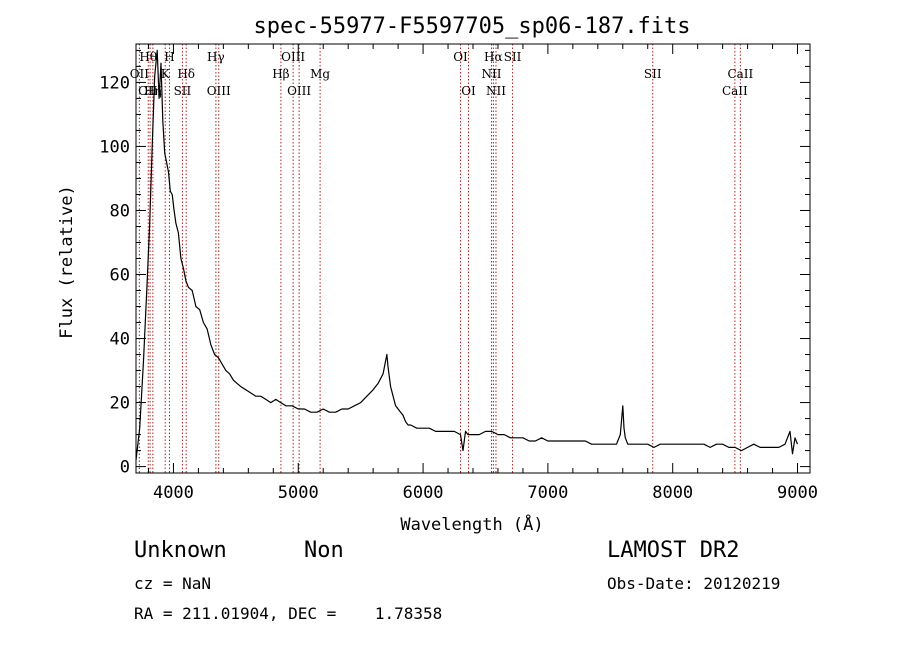 This screenshot has height=649, width=900. What do you see at coordinates (493, 57) in the screenshot?
I see `marker-label: Hα` at bounding box center [493, 57].